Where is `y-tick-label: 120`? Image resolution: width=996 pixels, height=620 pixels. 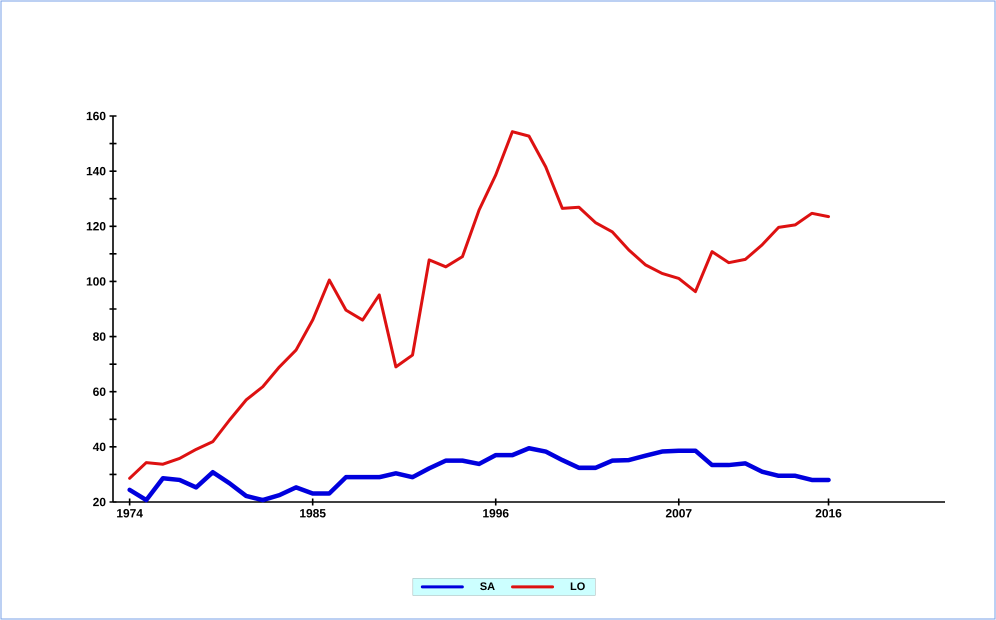
y-tick-label: 120 is located at coordinates (96, 226).